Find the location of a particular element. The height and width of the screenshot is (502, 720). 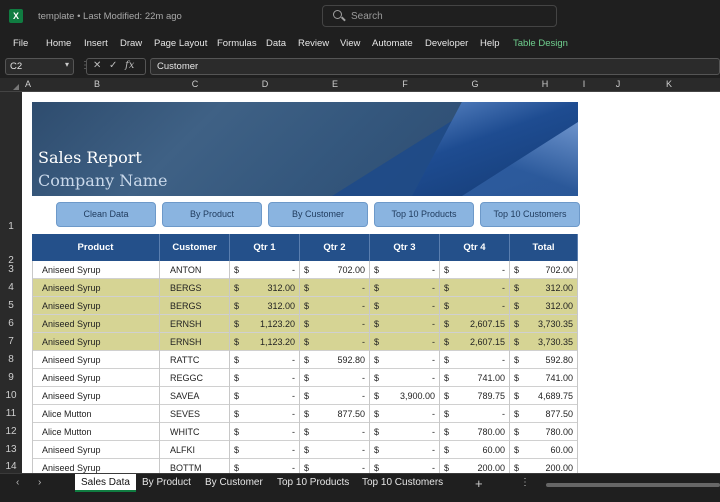

row-header-4: 4 is located at coordinates (11, 287).